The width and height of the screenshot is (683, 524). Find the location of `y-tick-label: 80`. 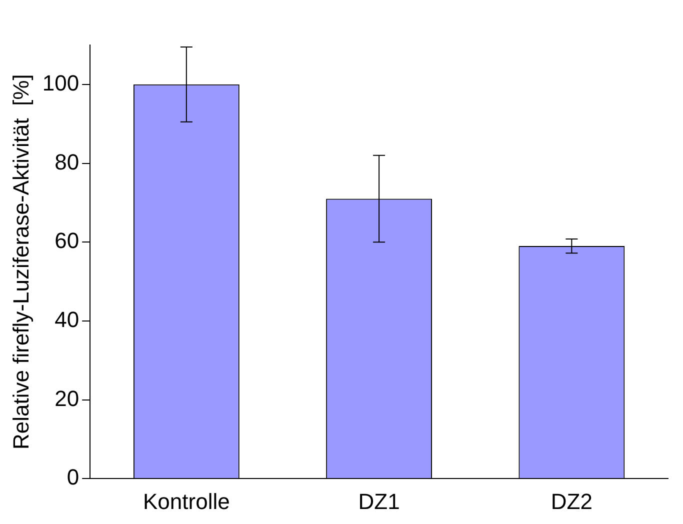

y-tick-label: 80 is located at coordinates (67, 161).